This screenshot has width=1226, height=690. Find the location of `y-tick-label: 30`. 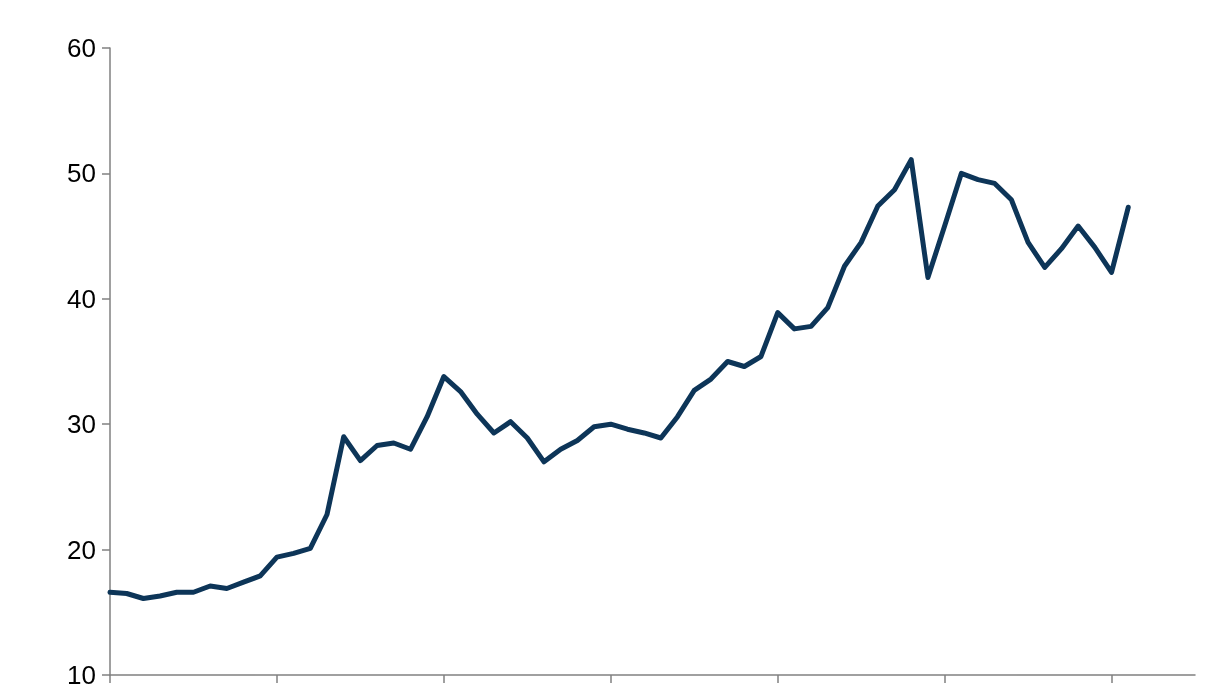

y-tick-label: 30 is located at coordinates (81, 424).